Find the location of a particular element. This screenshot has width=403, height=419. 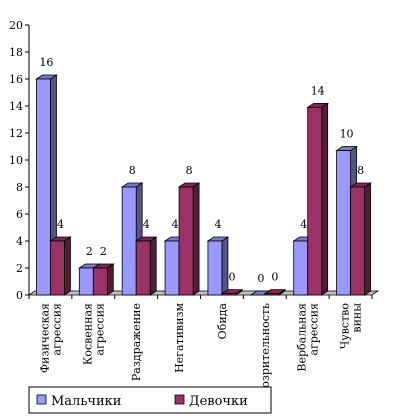

legend-label: Мальчики is located at coordinates (86, 401).